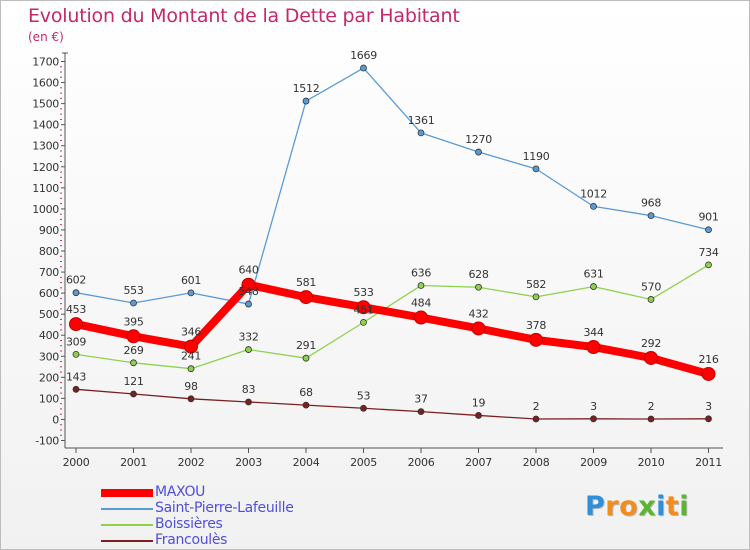  Describe the element at coordinates (647, 506) in the screenshot. I see `logo-letter: x` at that location.